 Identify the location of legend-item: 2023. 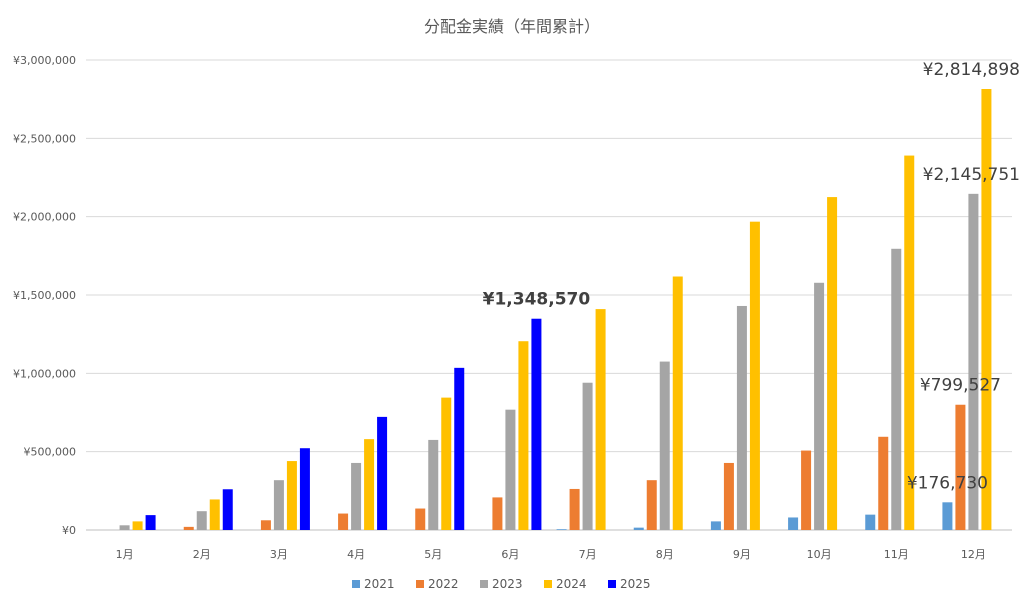
(501, 584).